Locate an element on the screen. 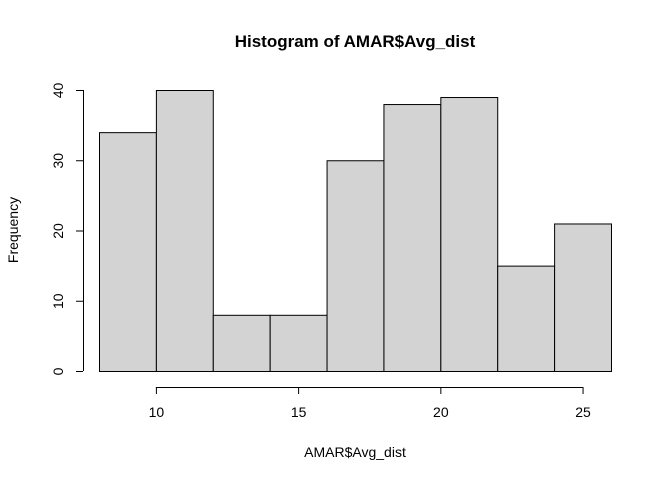 This screenshot has height=480, width=672. y-tick-label: 20 is located at coordinates (58, 231).